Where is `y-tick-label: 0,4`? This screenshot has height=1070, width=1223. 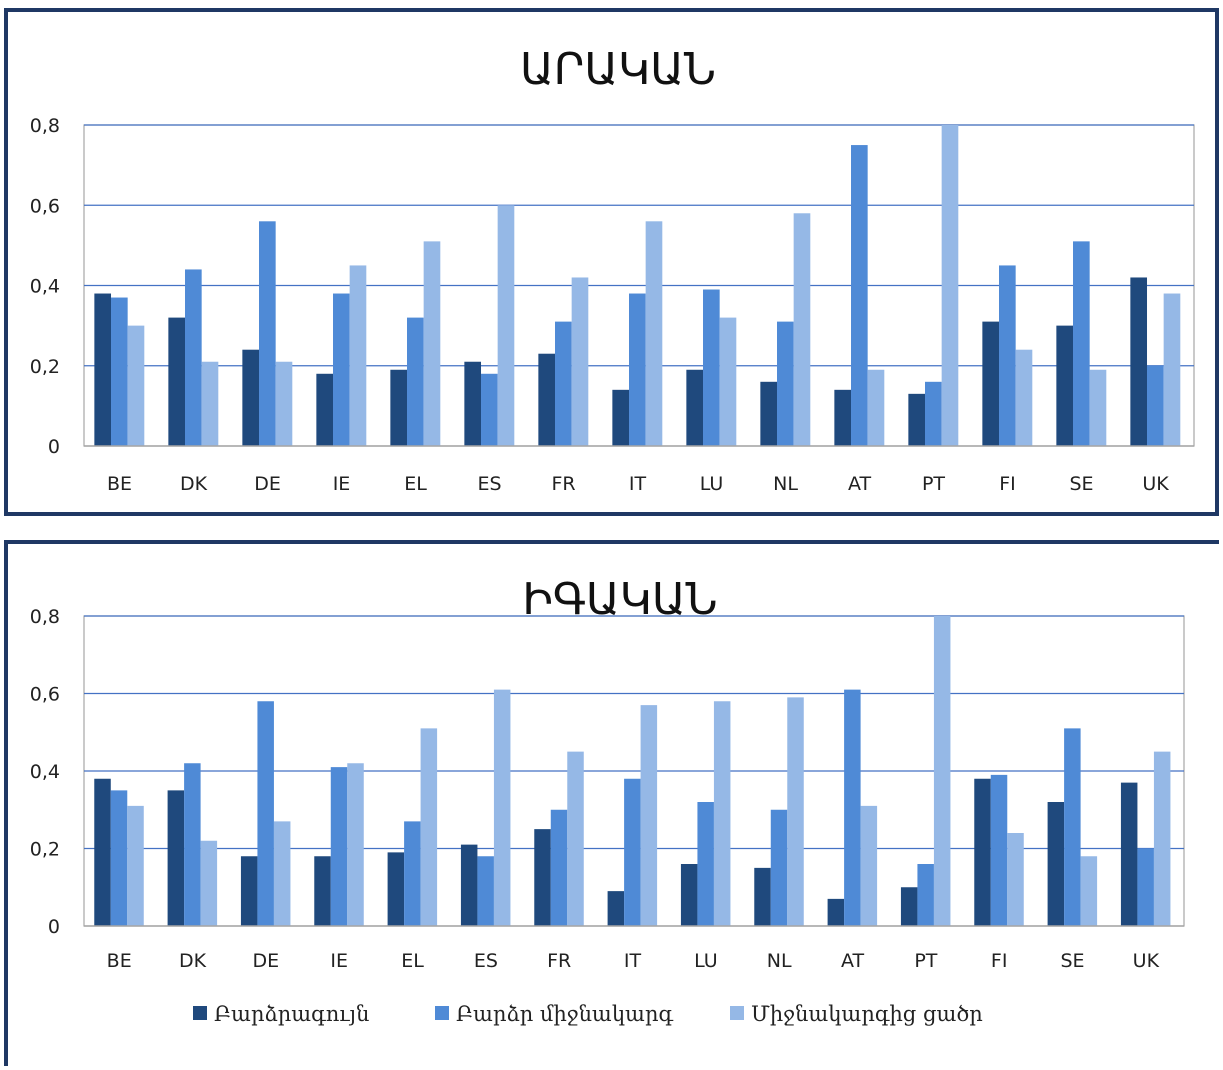 y-tick-label: 0,4 is located at coordinates (45, 772).